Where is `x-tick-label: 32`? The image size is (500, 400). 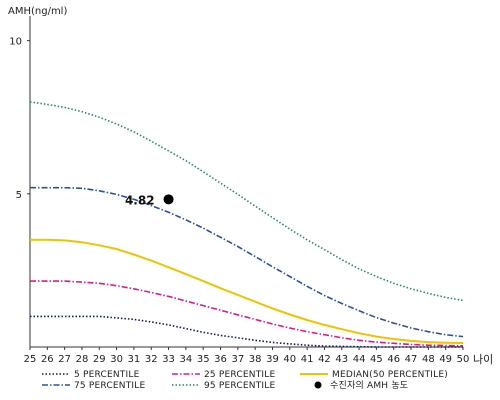
x-tick-label: 32 is located at coordinates (151, 359).